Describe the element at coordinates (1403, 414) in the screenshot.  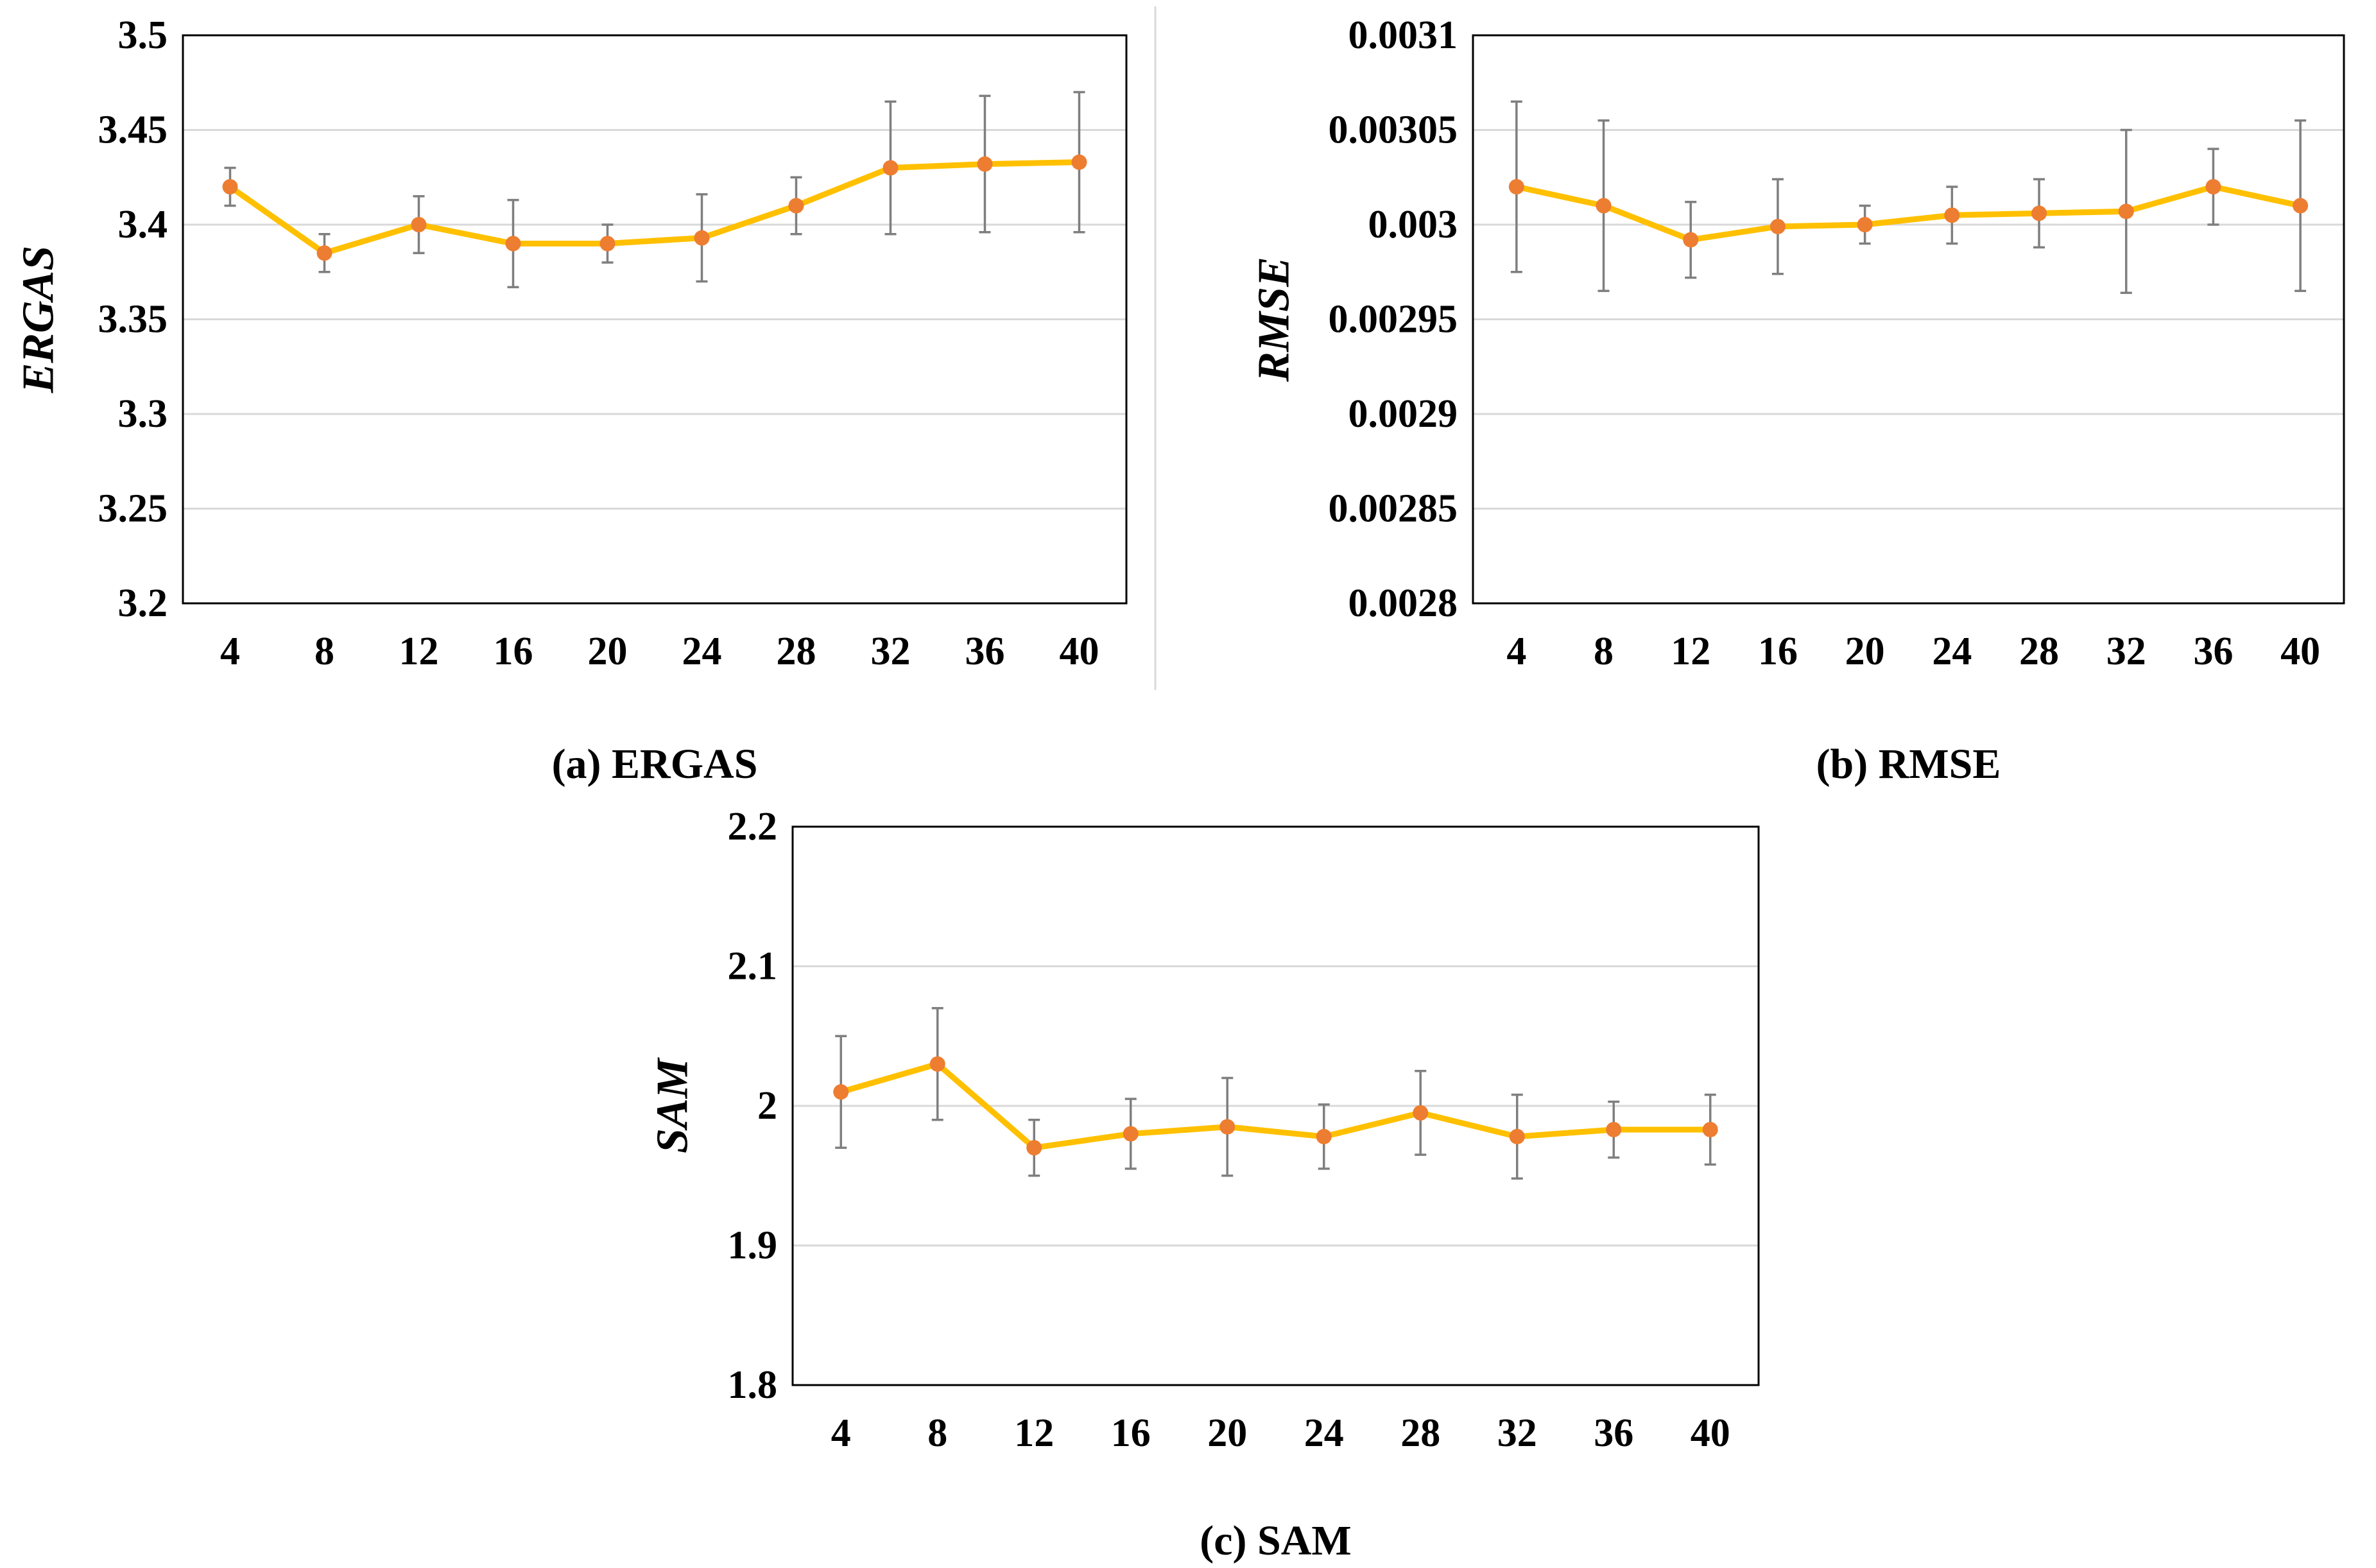
I see `y-tick-label: 0.0029` at that location.